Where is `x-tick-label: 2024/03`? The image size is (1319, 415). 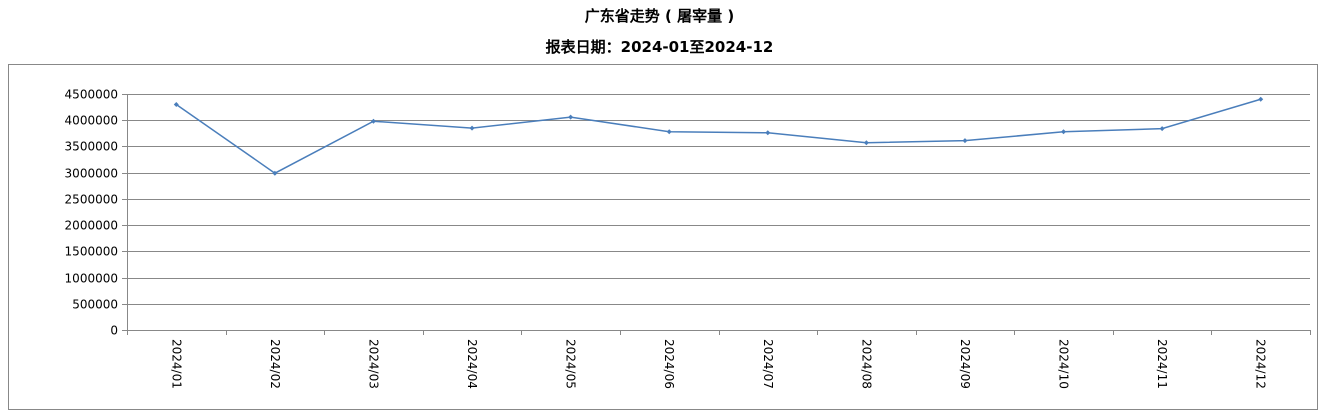
x-tick-label: 2024/03 is located at coordinates (373, 364).